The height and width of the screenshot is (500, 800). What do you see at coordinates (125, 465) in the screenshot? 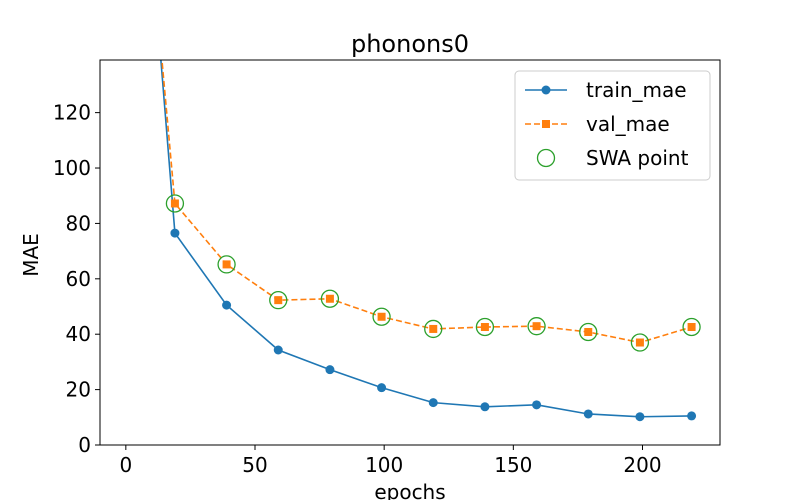
I see `x-tick-label: 0` at bounding box center [125, 465].